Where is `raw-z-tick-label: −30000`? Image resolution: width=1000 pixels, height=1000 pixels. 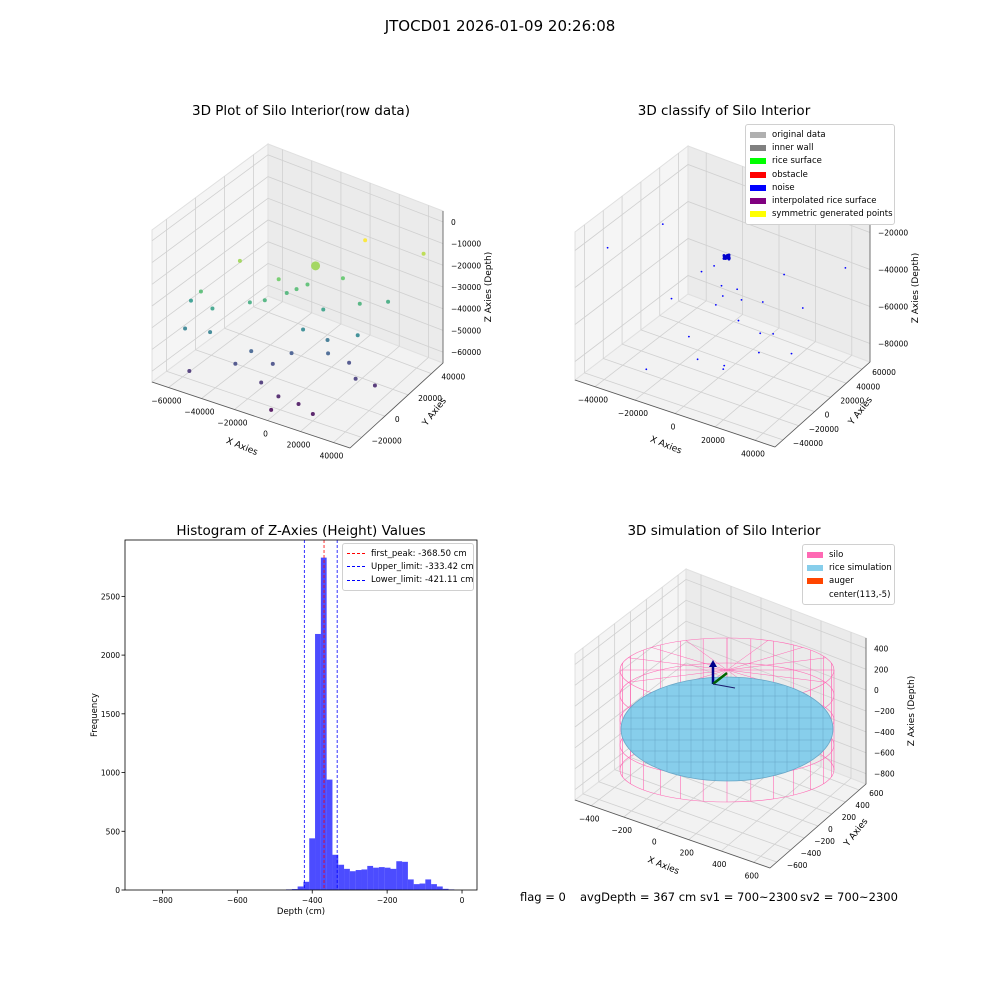
raw-z-tick-label: −30000 is located at coordinates (466, 287).